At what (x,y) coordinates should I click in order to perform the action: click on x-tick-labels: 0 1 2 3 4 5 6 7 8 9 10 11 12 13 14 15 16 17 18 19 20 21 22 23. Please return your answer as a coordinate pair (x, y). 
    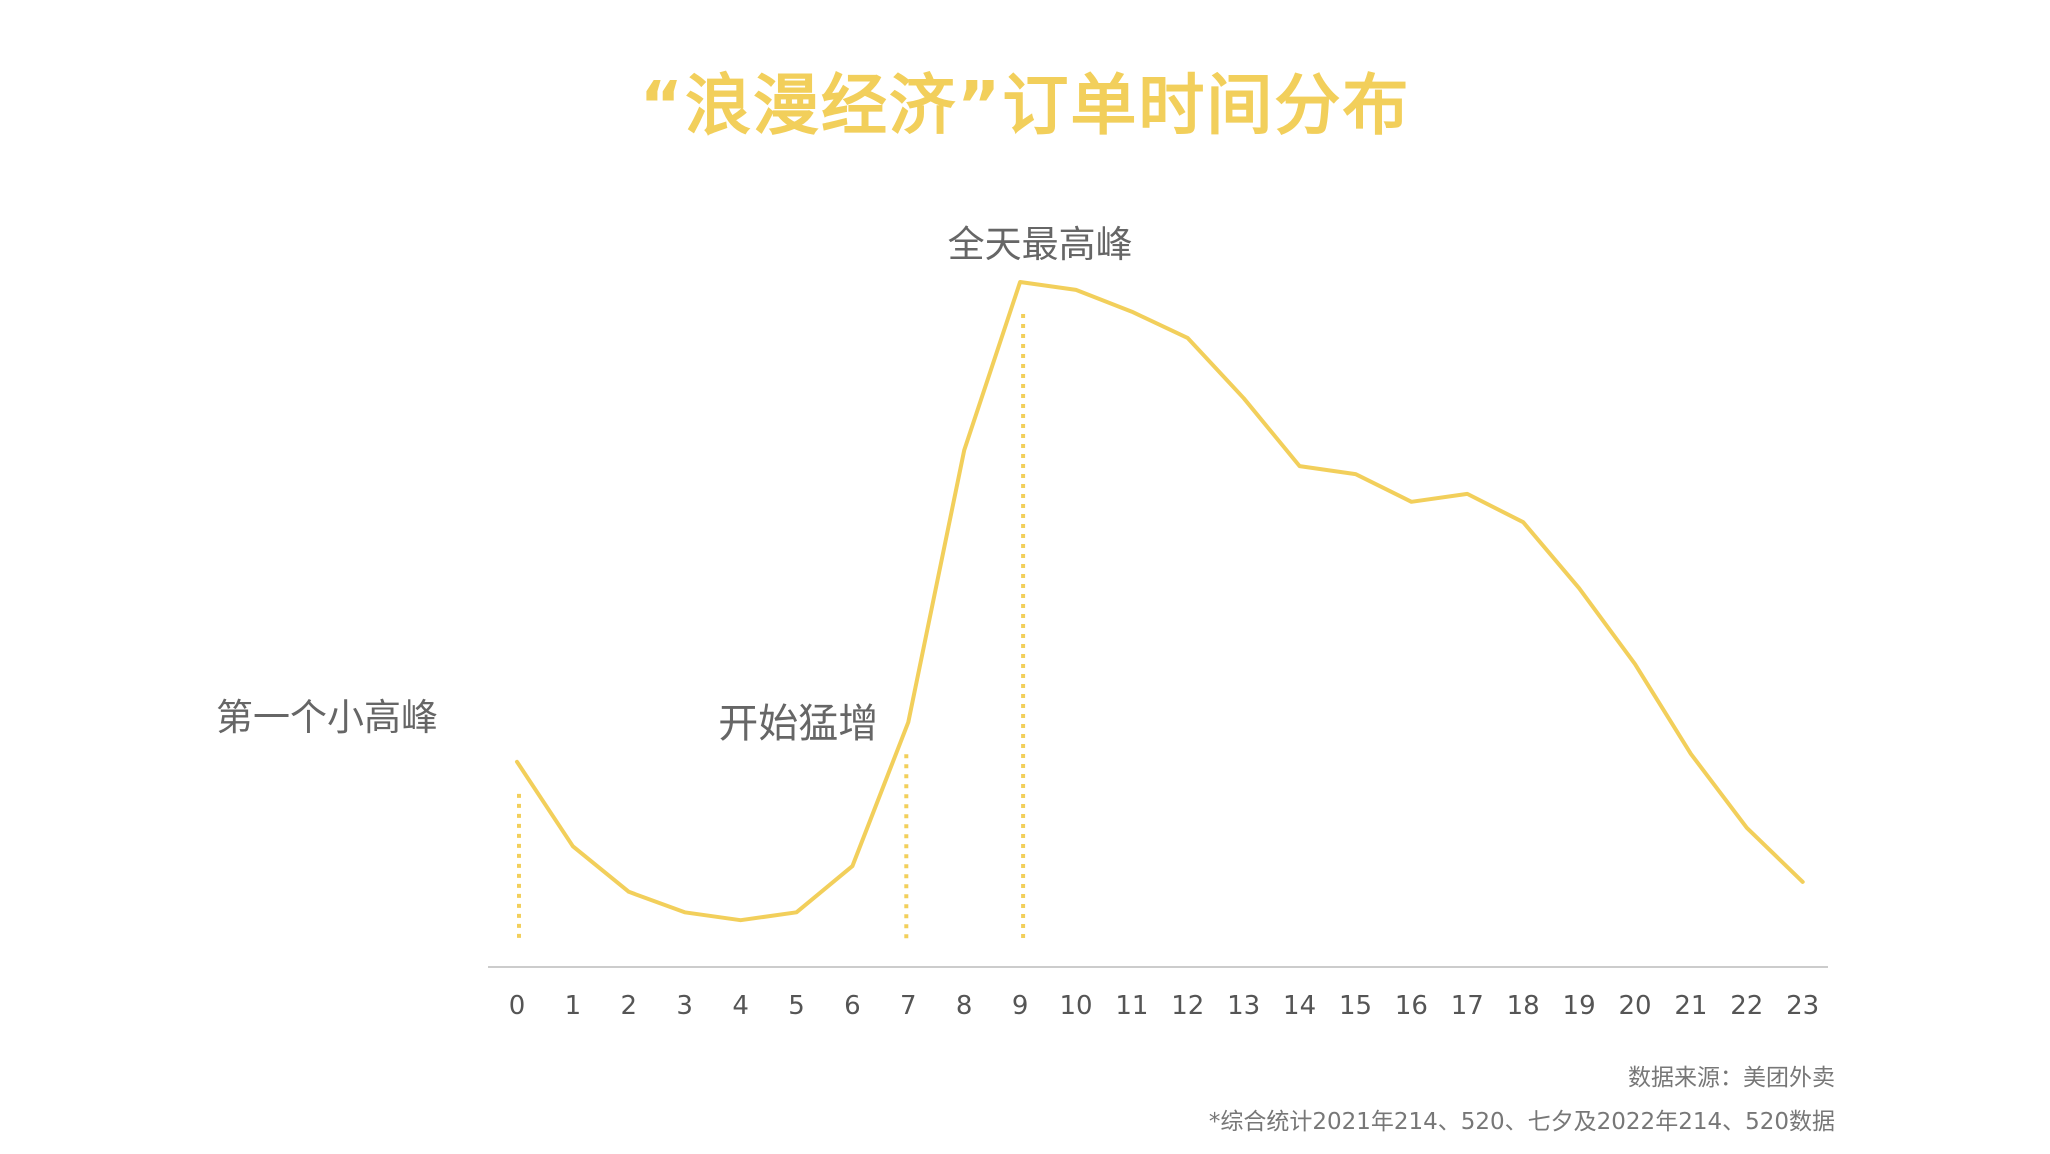
    Looking at the image, I should click on (1164, 1006).